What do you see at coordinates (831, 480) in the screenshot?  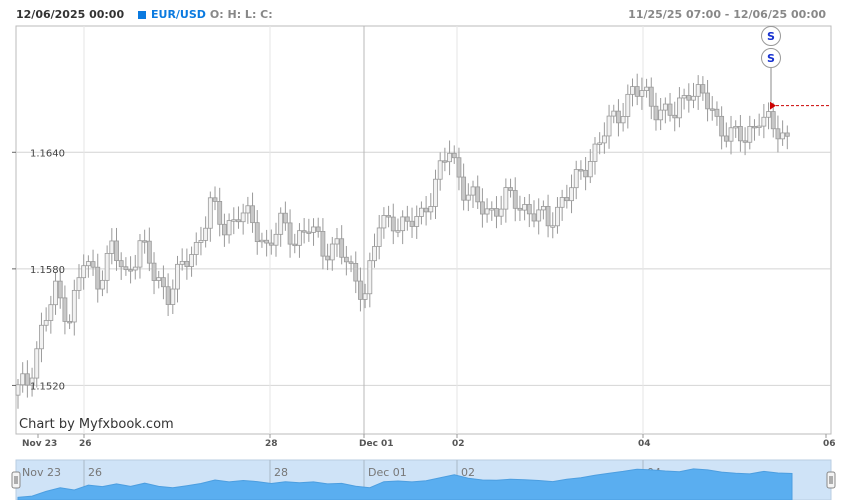 I see `navigator-right-handle` at bounding box center [831, 480].